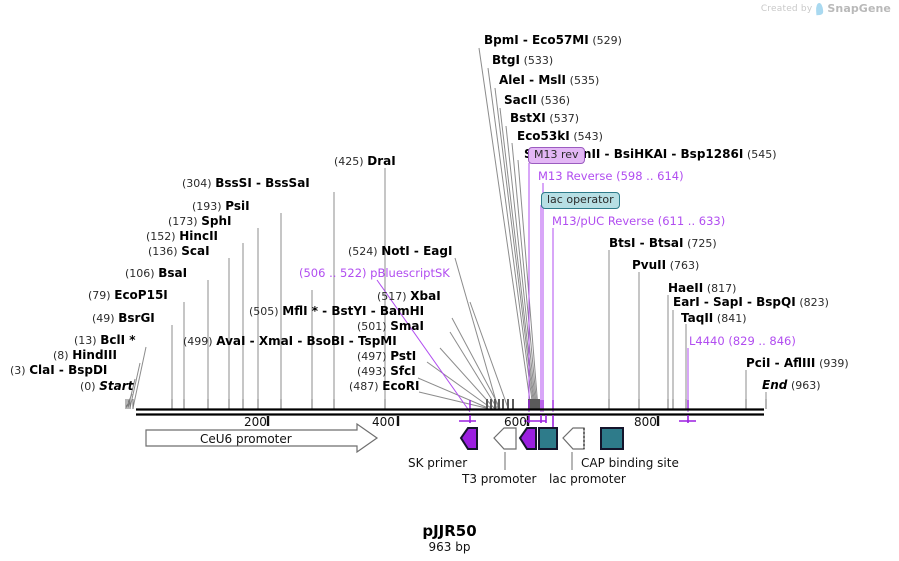 The image size is (899, 561). What do you see at coordinates (118, 340) in the screenshot?
I see `enzyme-name: BclI *` at bounding box center [118, 340].